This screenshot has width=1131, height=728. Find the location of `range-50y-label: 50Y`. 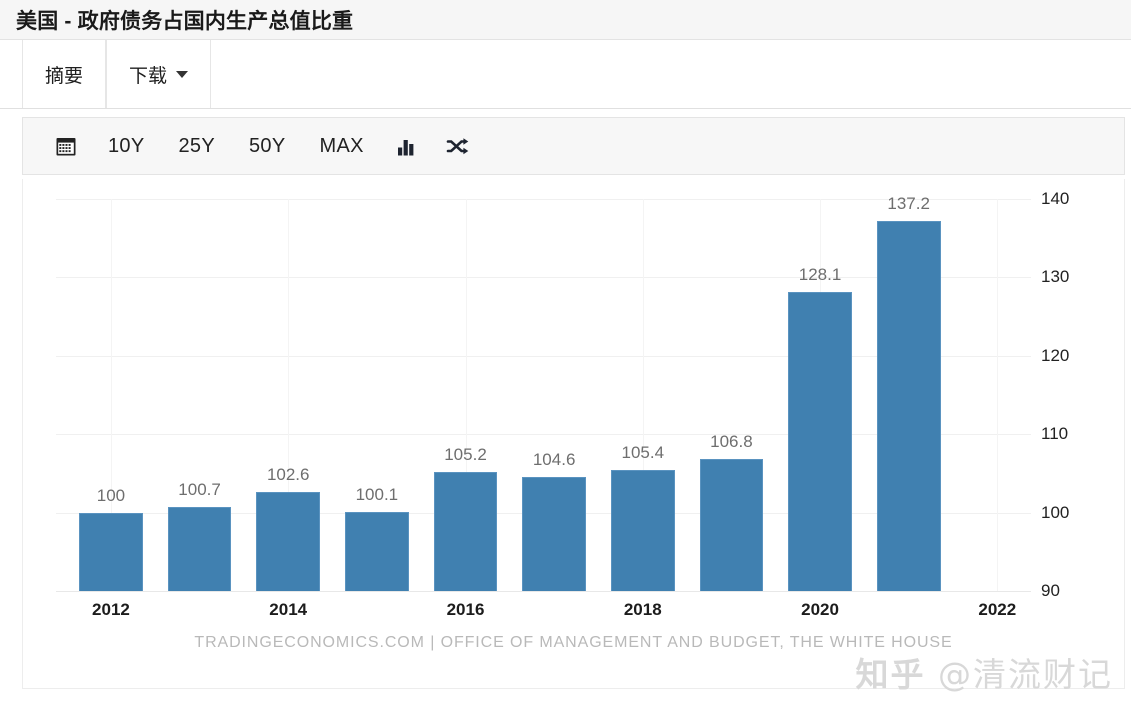

range-50y-label: 50Y is located at coordinates (267, 145).